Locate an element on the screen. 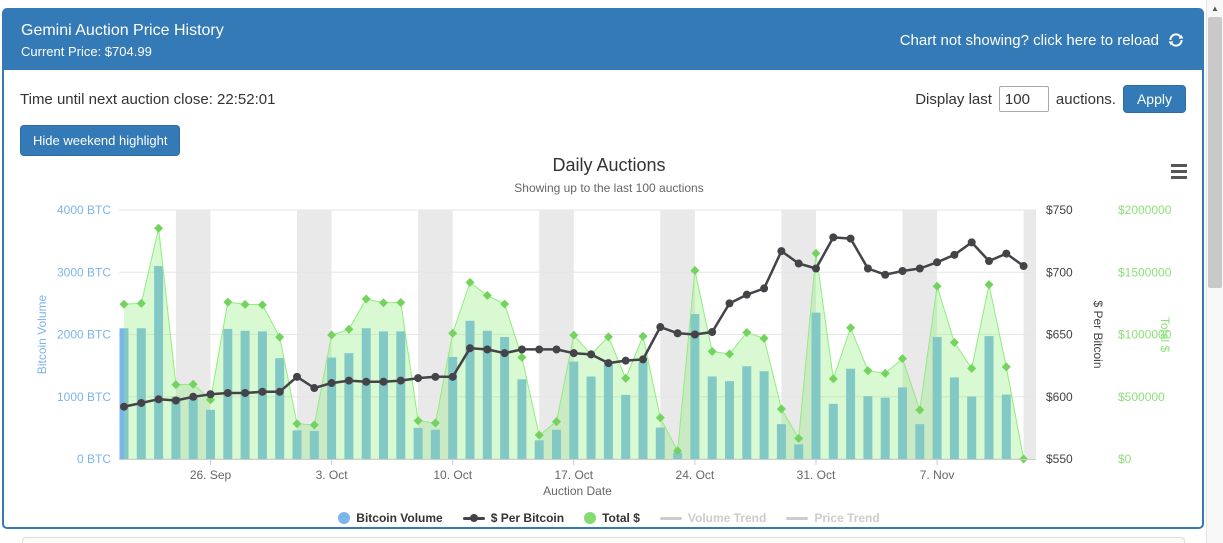 This screenshot has height=543, width=1223. legend-item-total: Total $ is located at coordinates (612, 518).